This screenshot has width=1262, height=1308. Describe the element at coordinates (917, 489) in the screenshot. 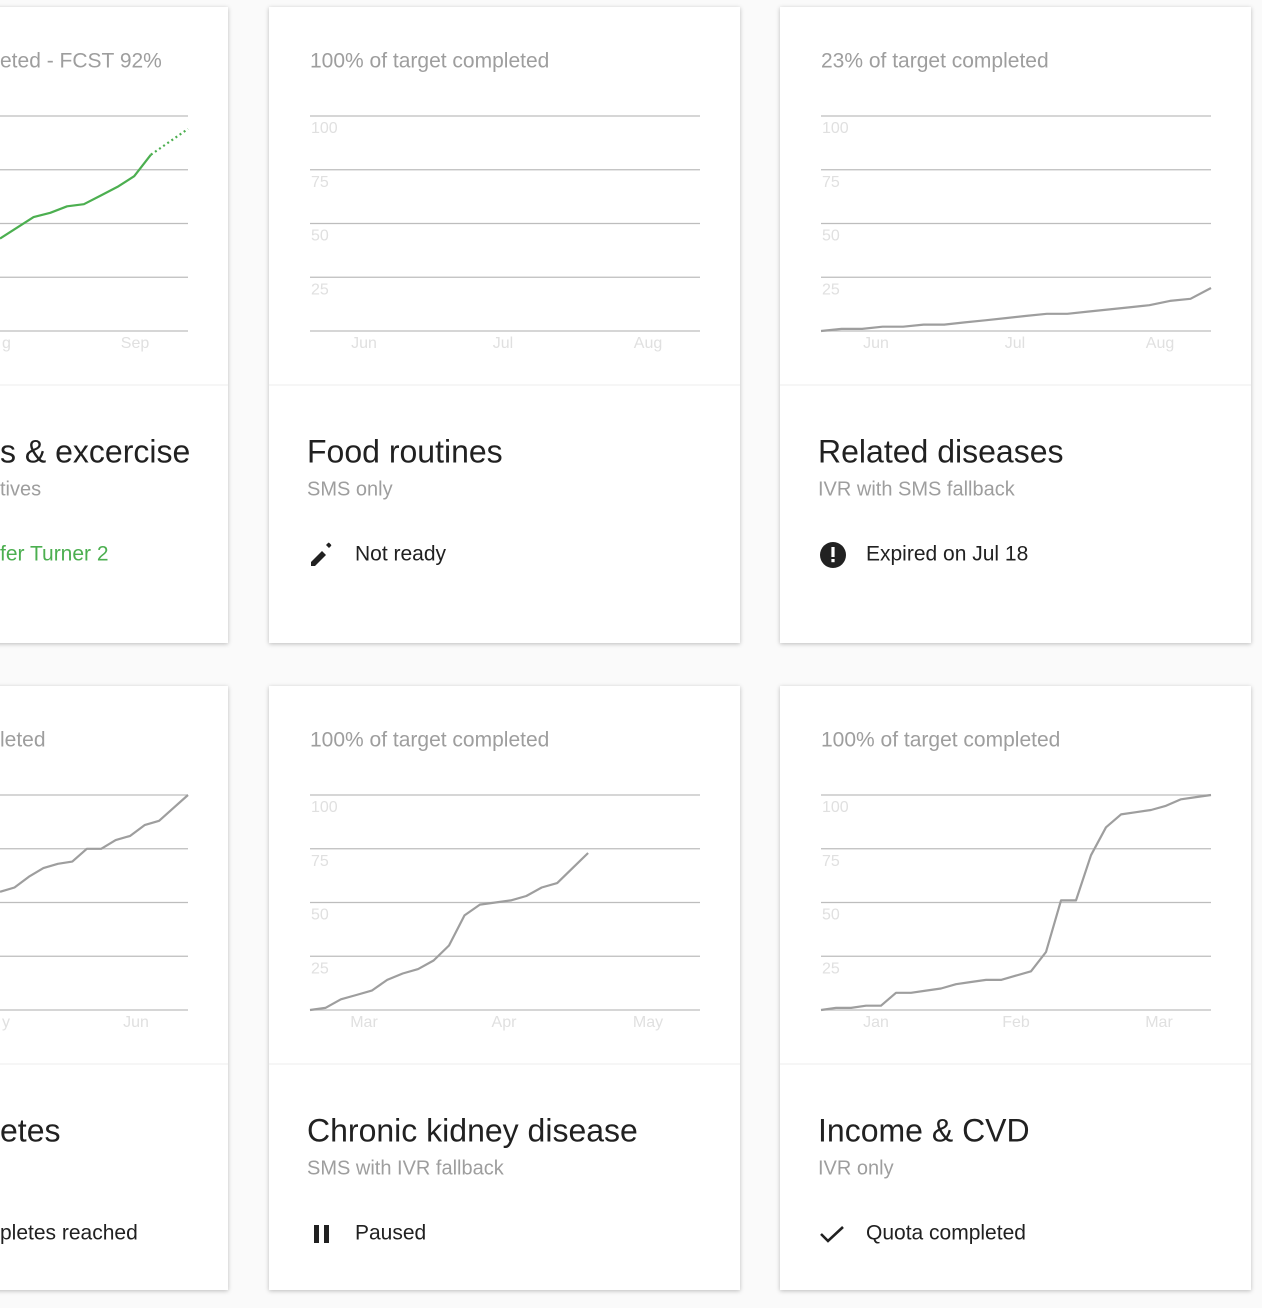

I see `card-subtitle: IVR with SMS fallback` at that location.